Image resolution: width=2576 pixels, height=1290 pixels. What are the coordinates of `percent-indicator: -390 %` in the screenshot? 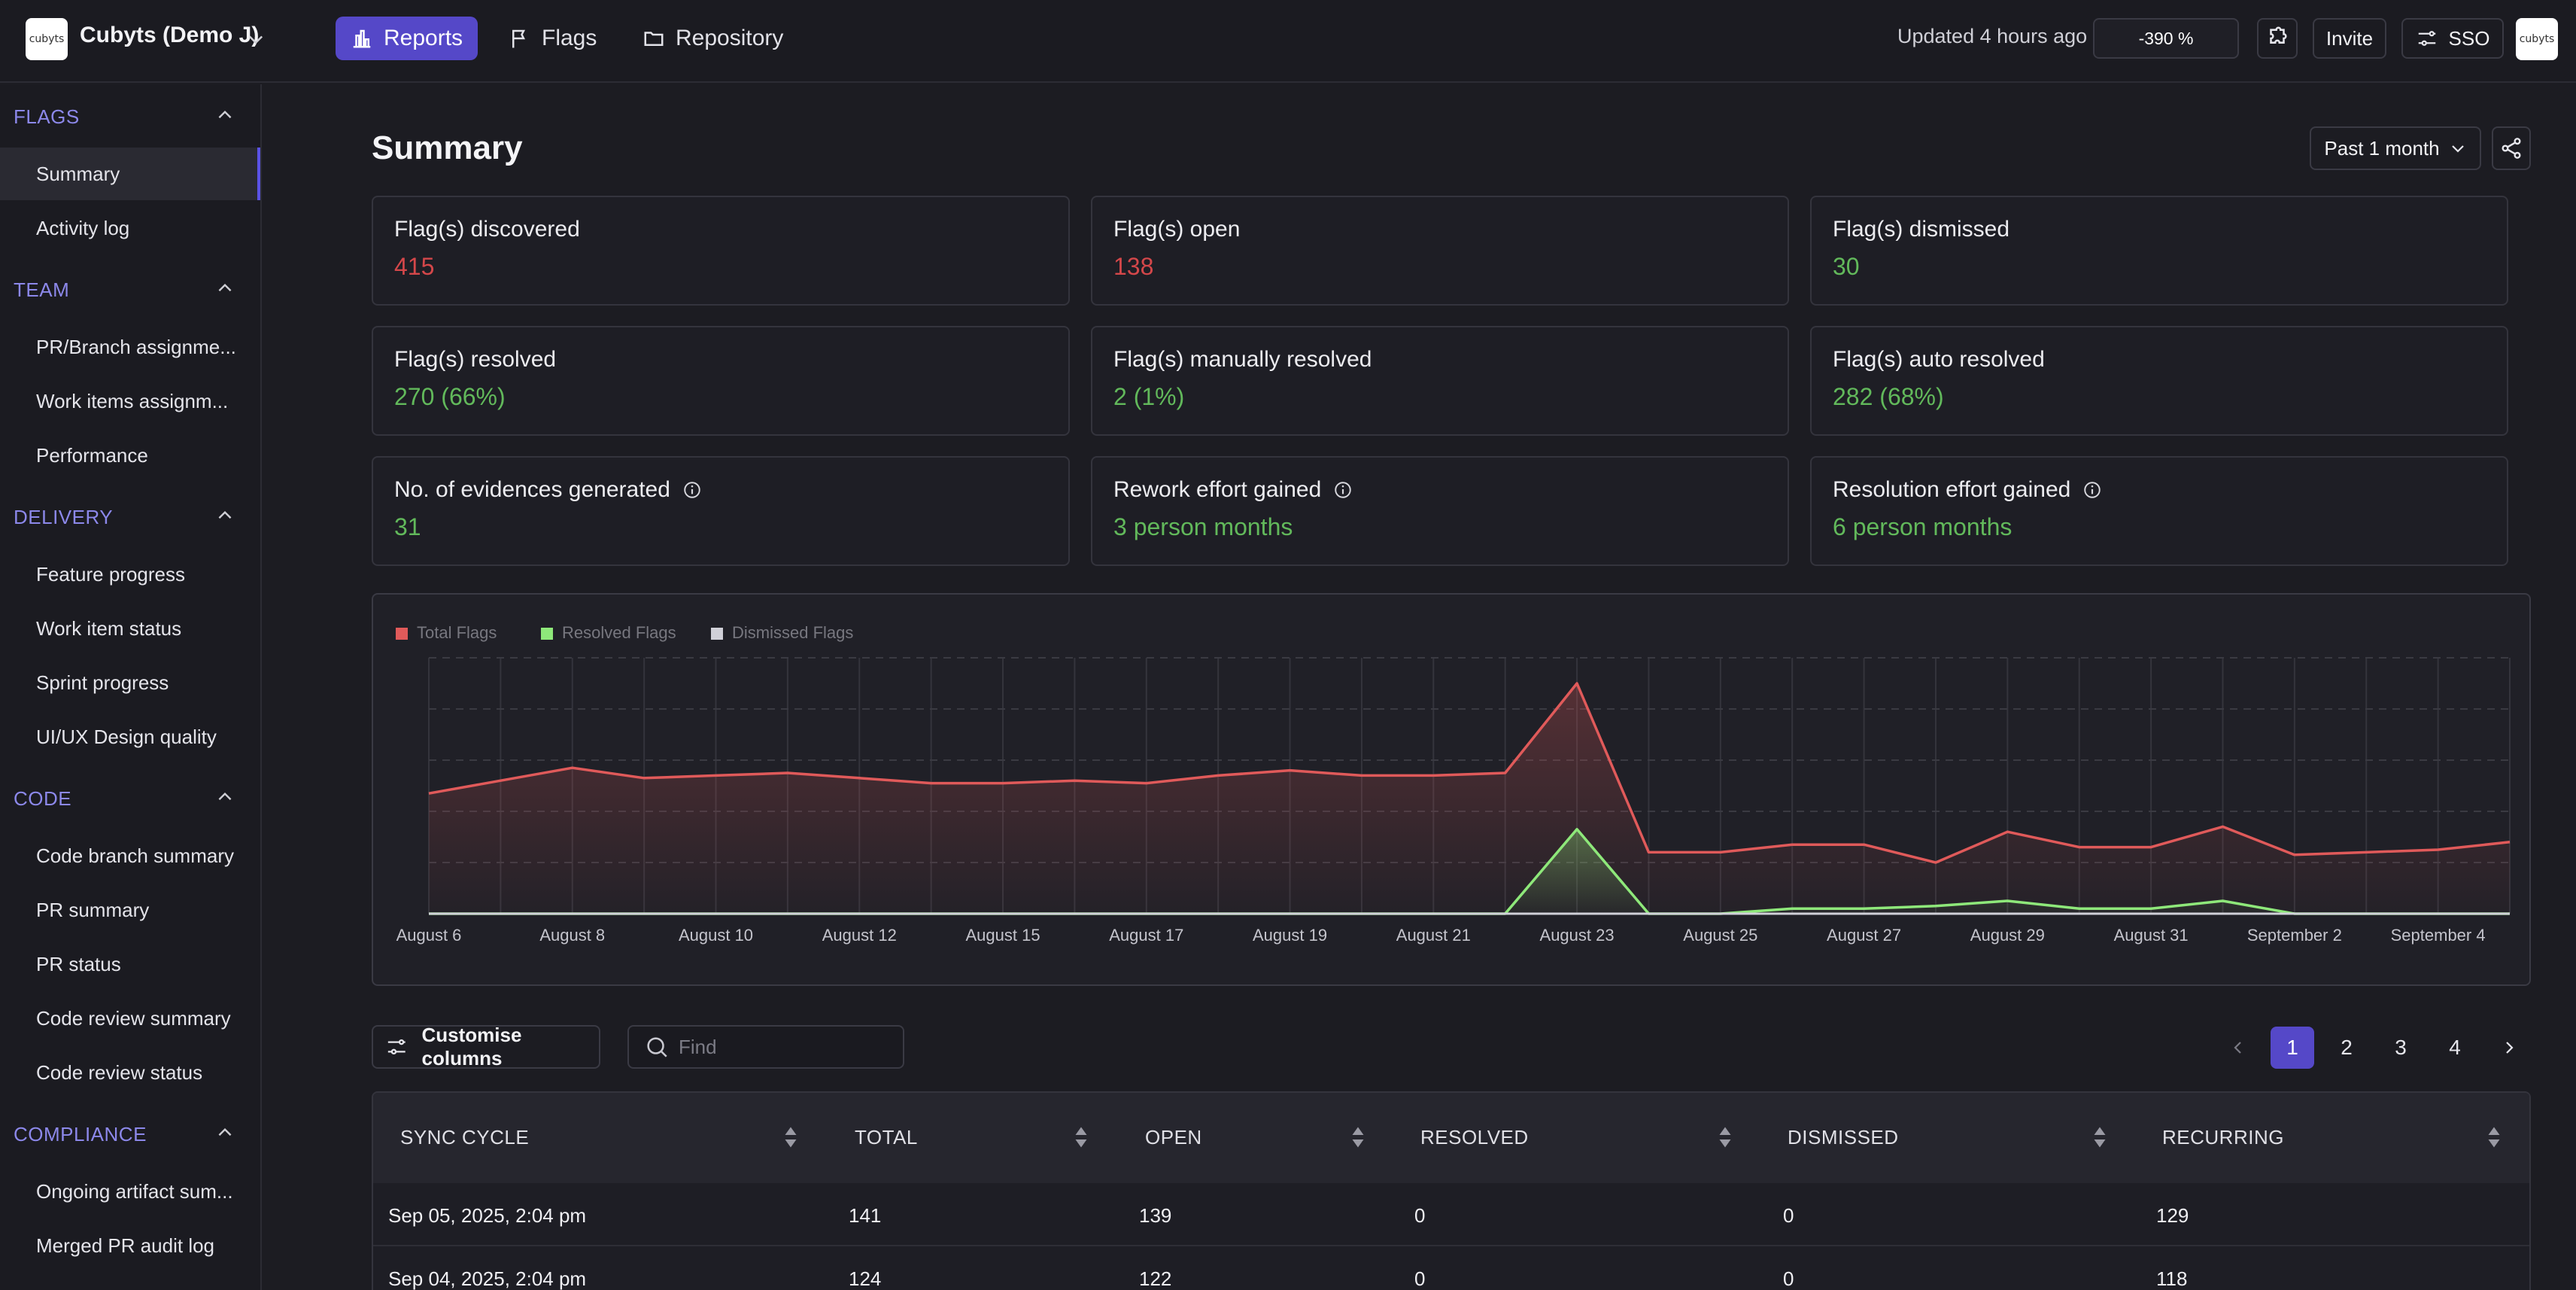 It's located at (2166, 38).